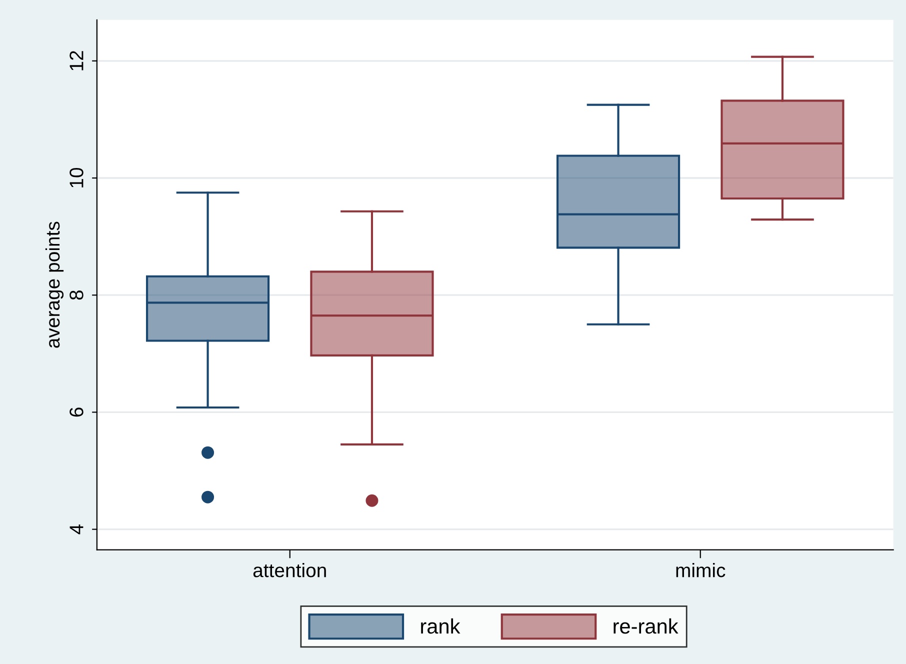  I want to click on y-tick-label: 12, so click(77, 60).